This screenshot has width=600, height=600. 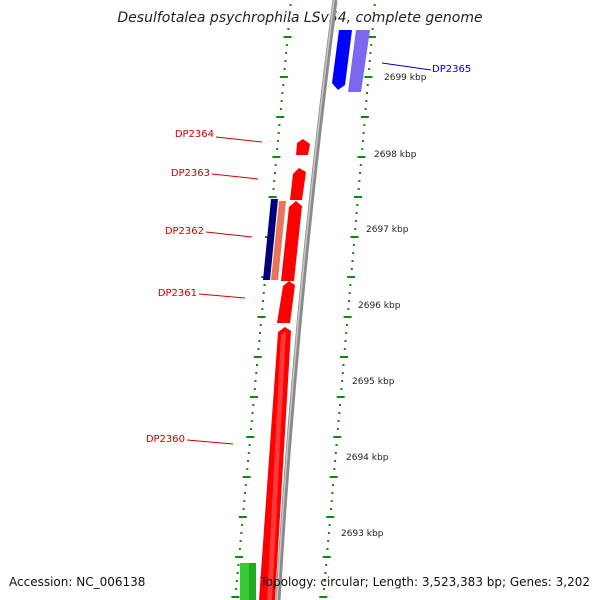 What do you see at coordinates (165, 439) in the screenshot?
I see `gene-label-dp2360: DP2360` at bounding box center [165, 439].